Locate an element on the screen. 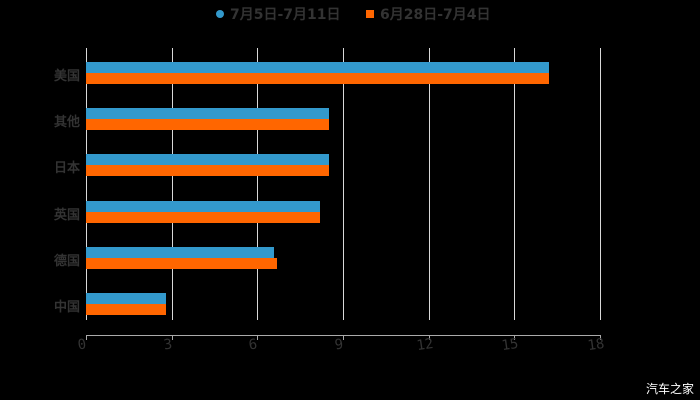 The image size is (700, 400). x-tick-label: 3 is located at coordinates (167, 345).